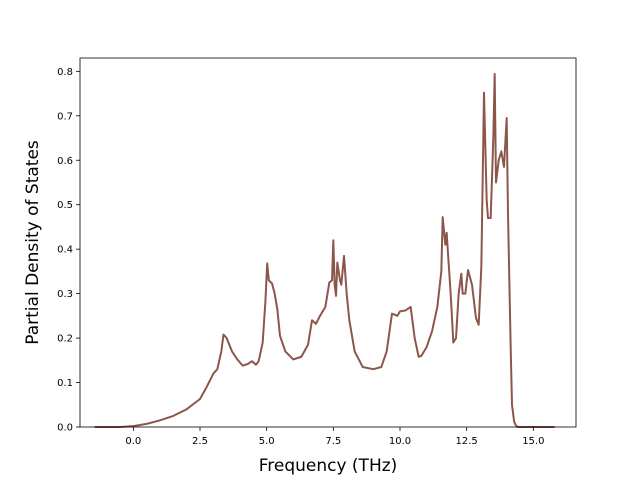 Image resolution: width=640 pixels, height=480 pixels. What do you see at coordinates (200, 441) in the screenshot?
I see `x-tick-label: 2.5` at bounding box center [200, 441].